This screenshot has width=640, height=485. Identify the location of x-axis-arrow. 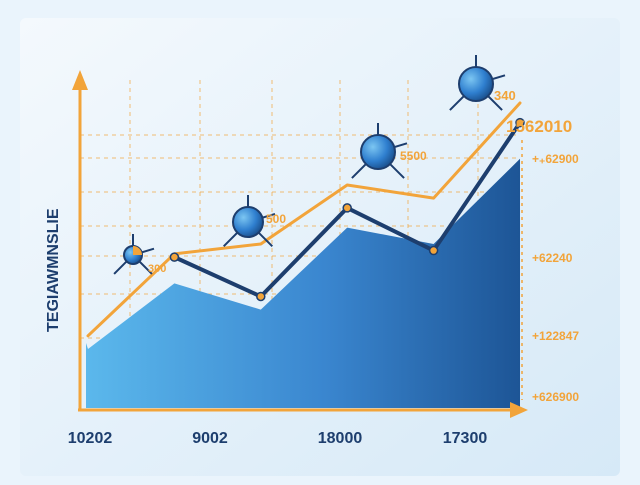
(519, 410).